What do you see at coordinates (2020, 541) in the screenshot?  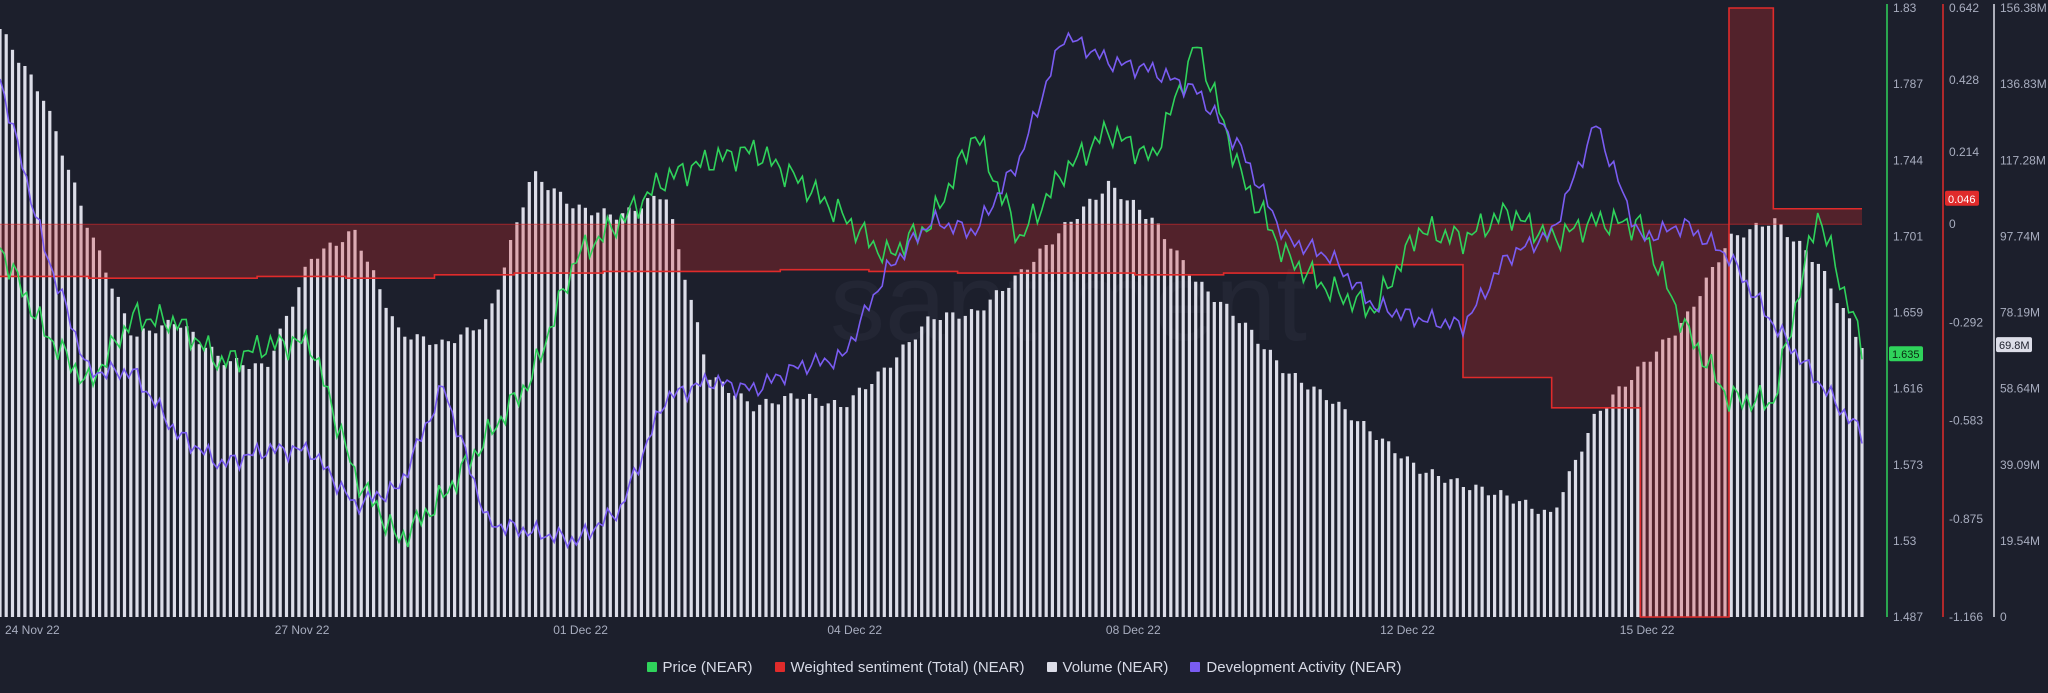 I see `volume-tick-label: 19.54M` at bounding box center [2020, 541].